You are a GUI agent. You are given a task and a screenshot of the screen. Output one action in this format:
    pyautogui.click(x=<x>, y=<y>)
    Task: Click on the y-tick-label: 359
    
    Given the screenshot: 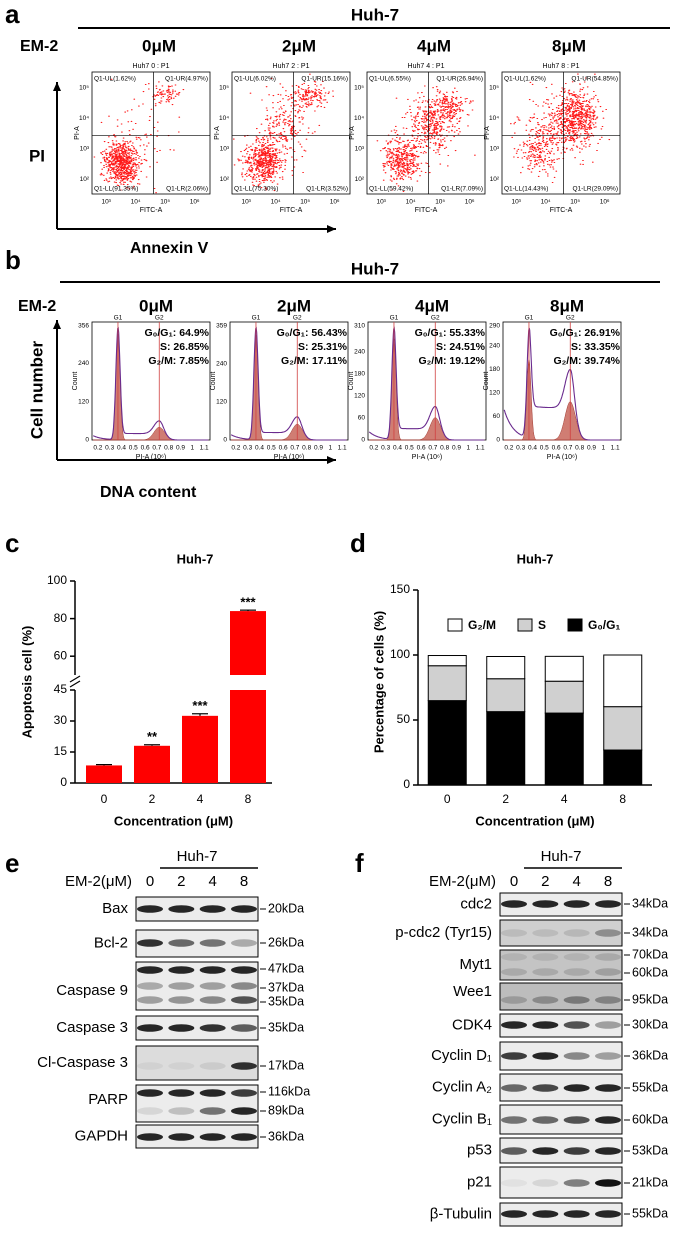 What is the action you would take?
    pyautogui.click(x=221, y=326)
    